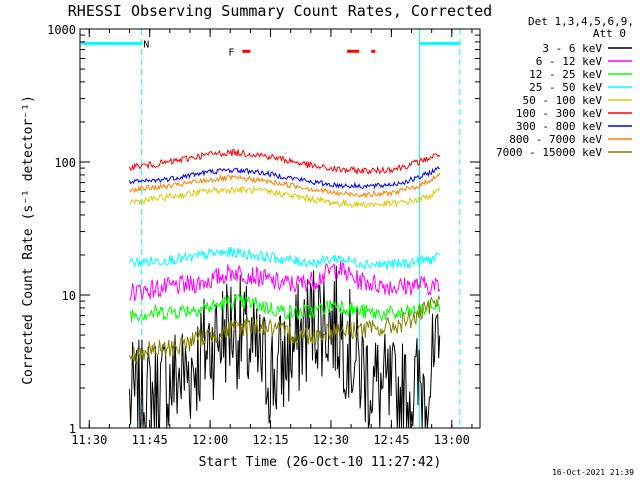 The image size is (640, 480). I want to click on legend-label-1: 6 - 12 keV, so click(569, 61).